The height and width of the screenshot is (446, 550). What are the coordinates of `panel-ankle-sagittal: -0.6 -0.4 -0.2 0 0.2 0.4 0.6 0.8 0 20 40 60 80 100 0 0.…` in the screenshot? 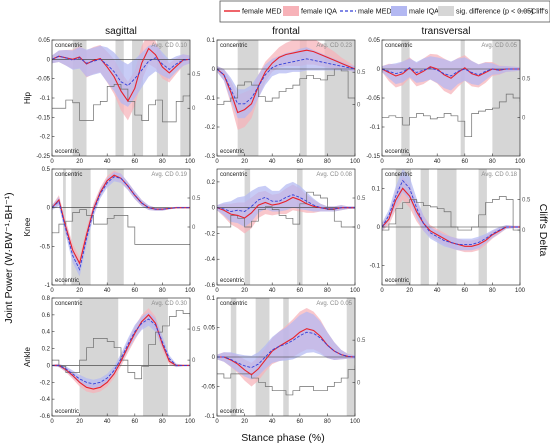 It's located at (112, 360).